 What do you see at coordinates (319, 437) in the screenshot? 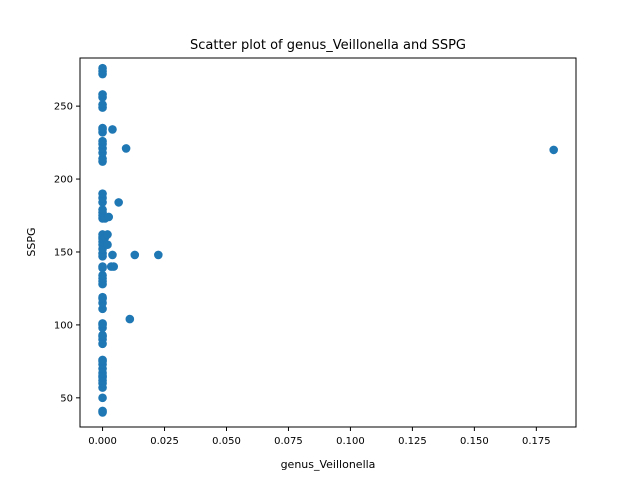
I see `x-axis-ticks: 0.000 0.025 0.050 0.075 0.100 0.125 0.150 0.175` at bounding box center [319, 437].